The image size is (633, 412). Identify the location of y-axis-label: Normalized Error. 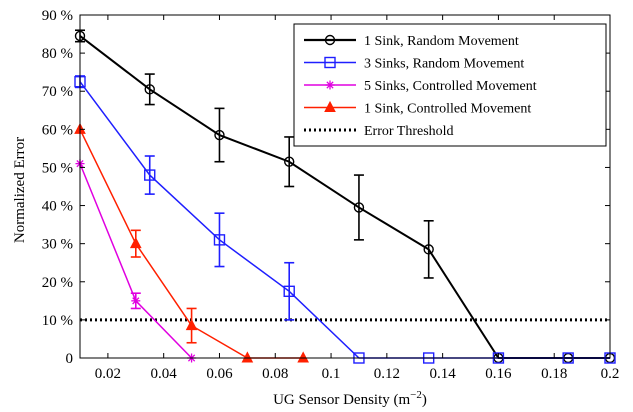
(20, 190).